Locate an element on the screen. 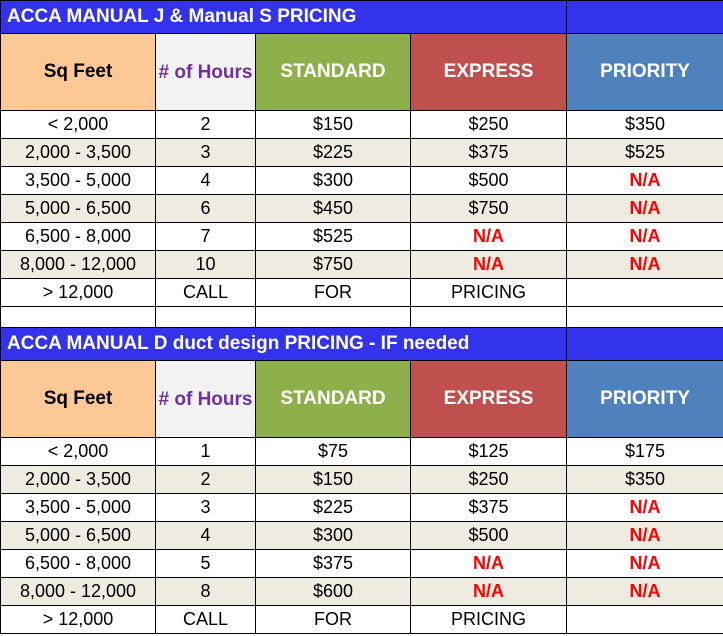  table-row: 3,500 - 5,000 4 $300 $500 N/A is located at coordinates (361, 180).